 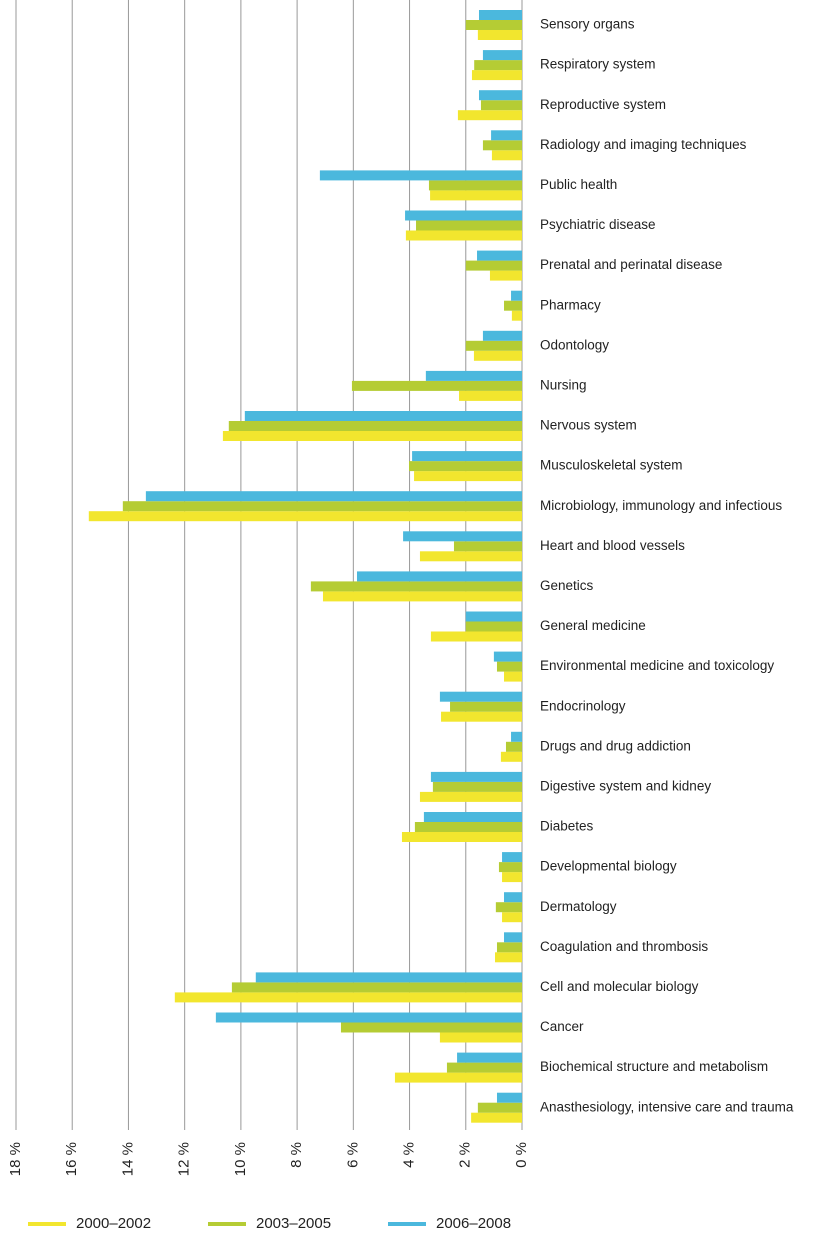 I want to click on x-tick-label: 2 %, so click(x=465, y=1155).